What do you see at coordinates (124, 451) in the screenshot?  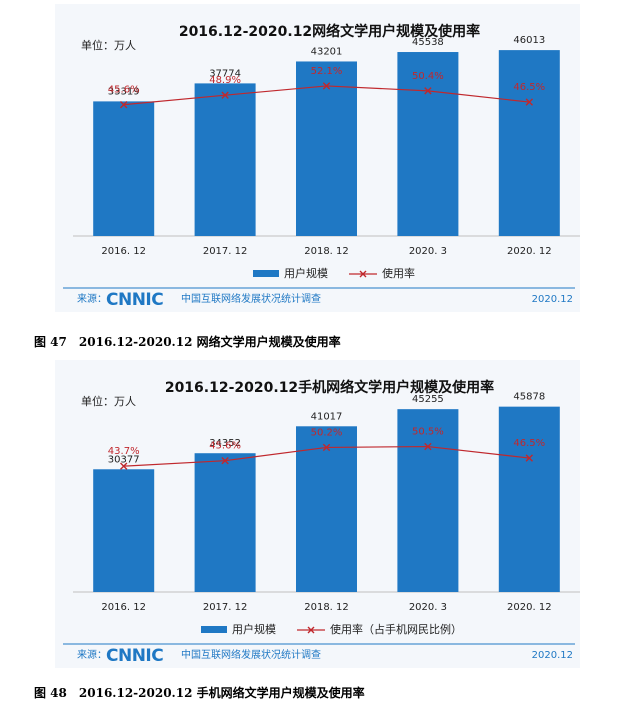 I see `line-value-label: 43.7%` at bounding box center [124, 451].